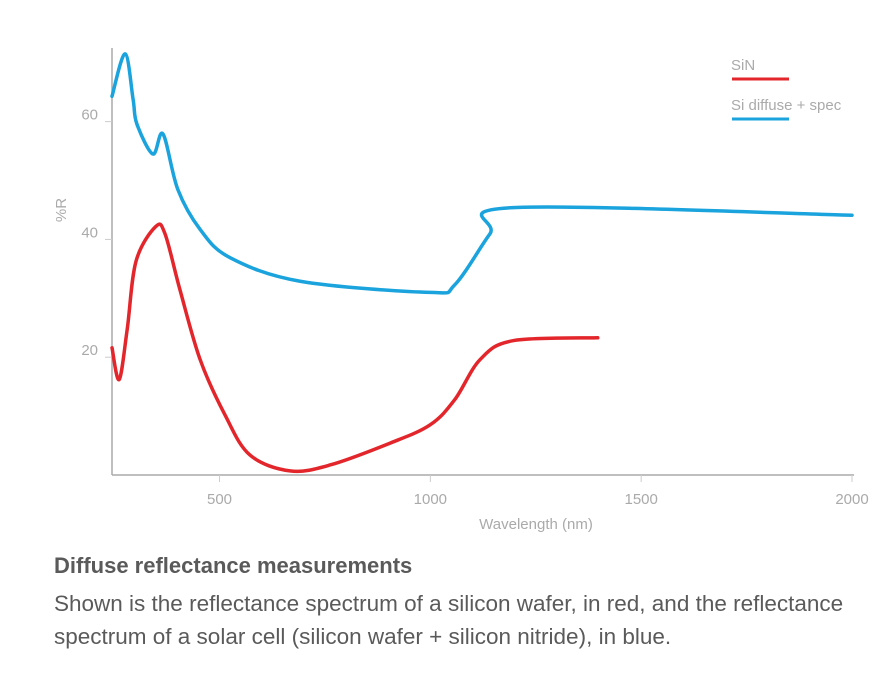 The width and height of the screenshot is (893, 691). What do you see at coordinates (640, 499) in the screenshot?
I see `x-tick-label: 1500` at bounding box center [640, 499].